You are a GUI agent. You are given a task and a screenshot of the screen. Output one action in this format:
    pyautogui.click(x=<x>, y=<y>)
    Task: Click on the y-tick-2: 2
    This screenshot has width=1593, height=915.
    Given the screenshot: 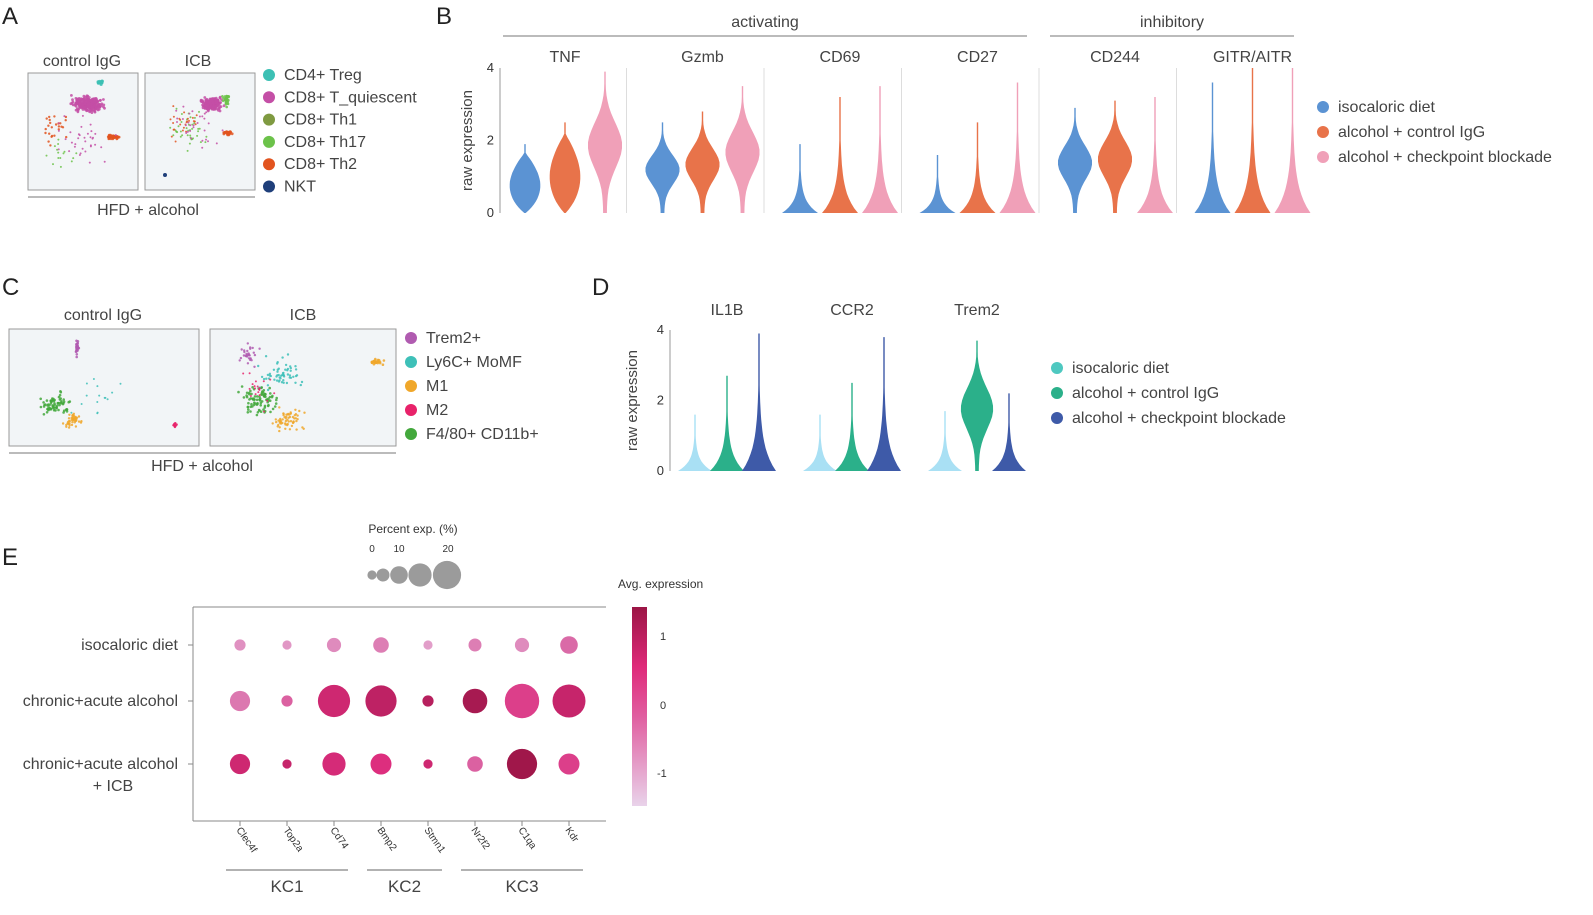 What is the action you would take?
    pyautogui.click(x=490, y=140)
    